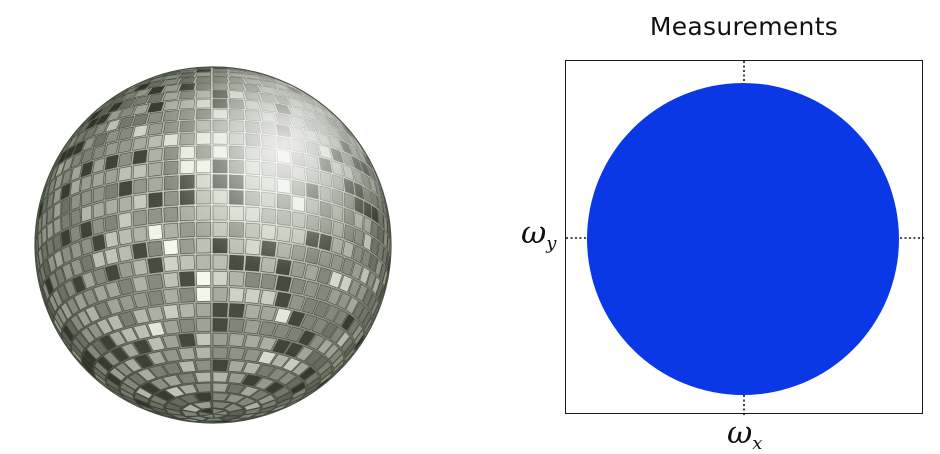 The height and width of the screenshot is (454, 940). What do you see at coordinates (539, 234) in the screenshot?
I see `omega-y-label: ωy` at bounding box center [539, 234].